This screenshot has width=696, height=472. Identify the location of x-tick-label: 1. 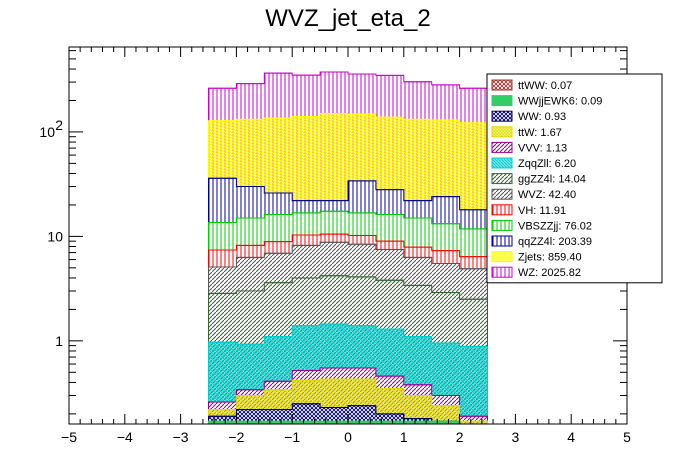
(404, 437).